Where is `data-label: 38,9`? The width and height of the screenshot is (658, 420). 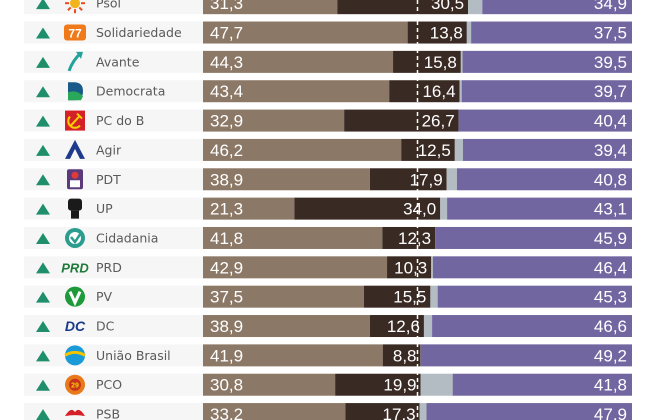
data-label: 38,9 is located at coordinates (226, 179).